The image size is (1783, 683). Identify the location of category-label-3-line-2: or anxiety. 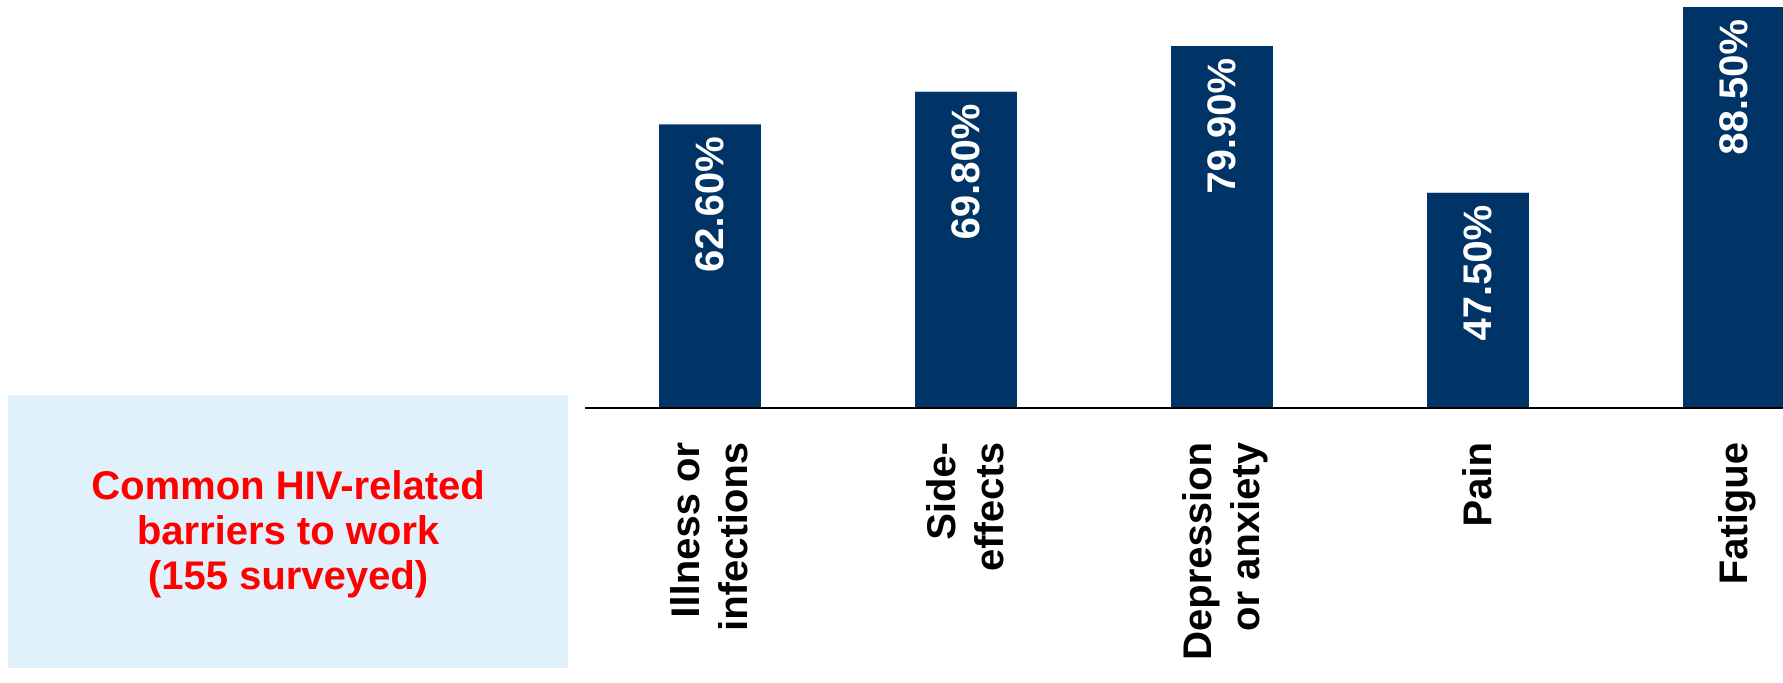
(1246, 536).